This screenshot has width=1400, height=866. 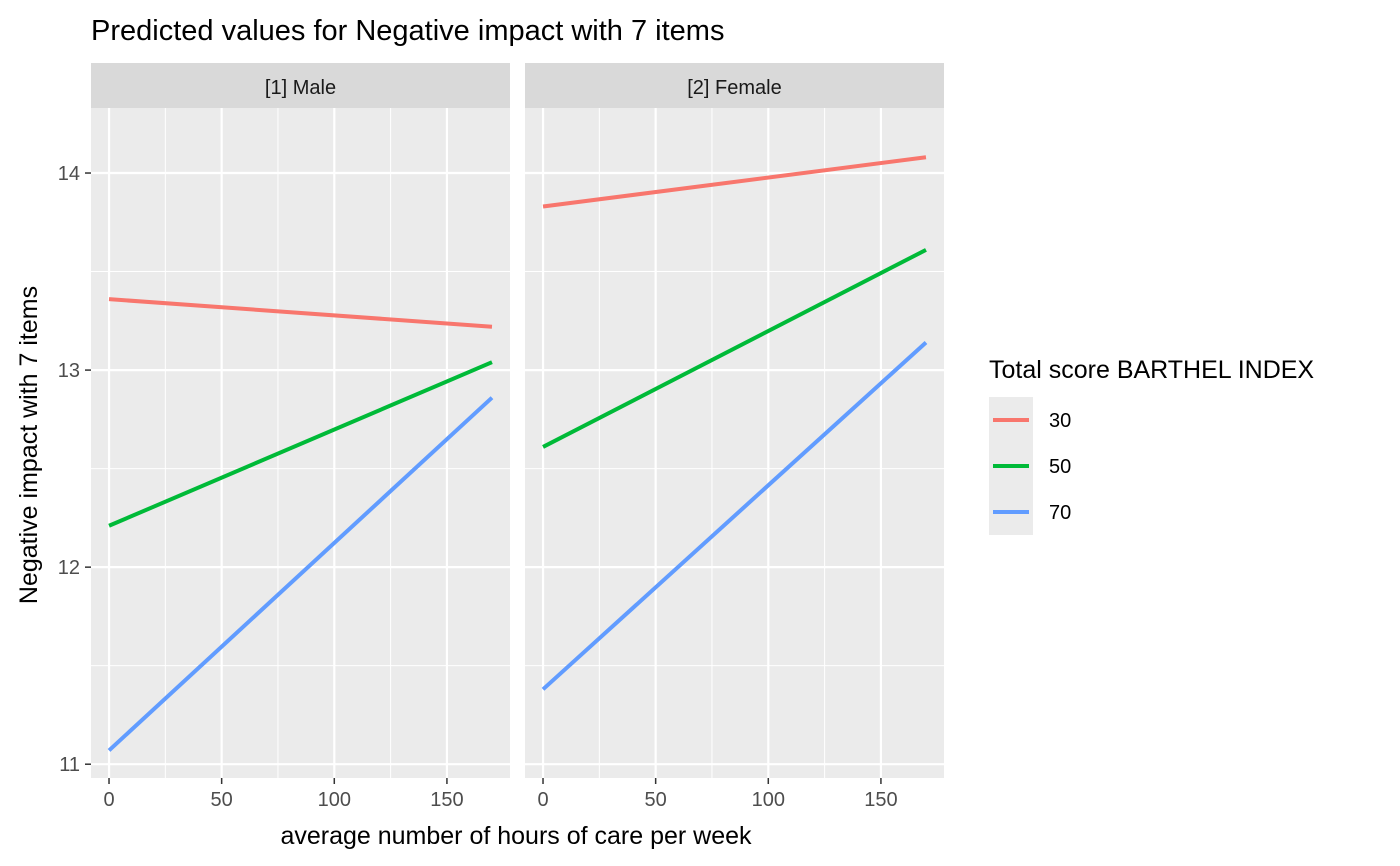 I want to click on legend: Total score BARTHEL INDEX 30 50 70, so click(x=1151, y=445).